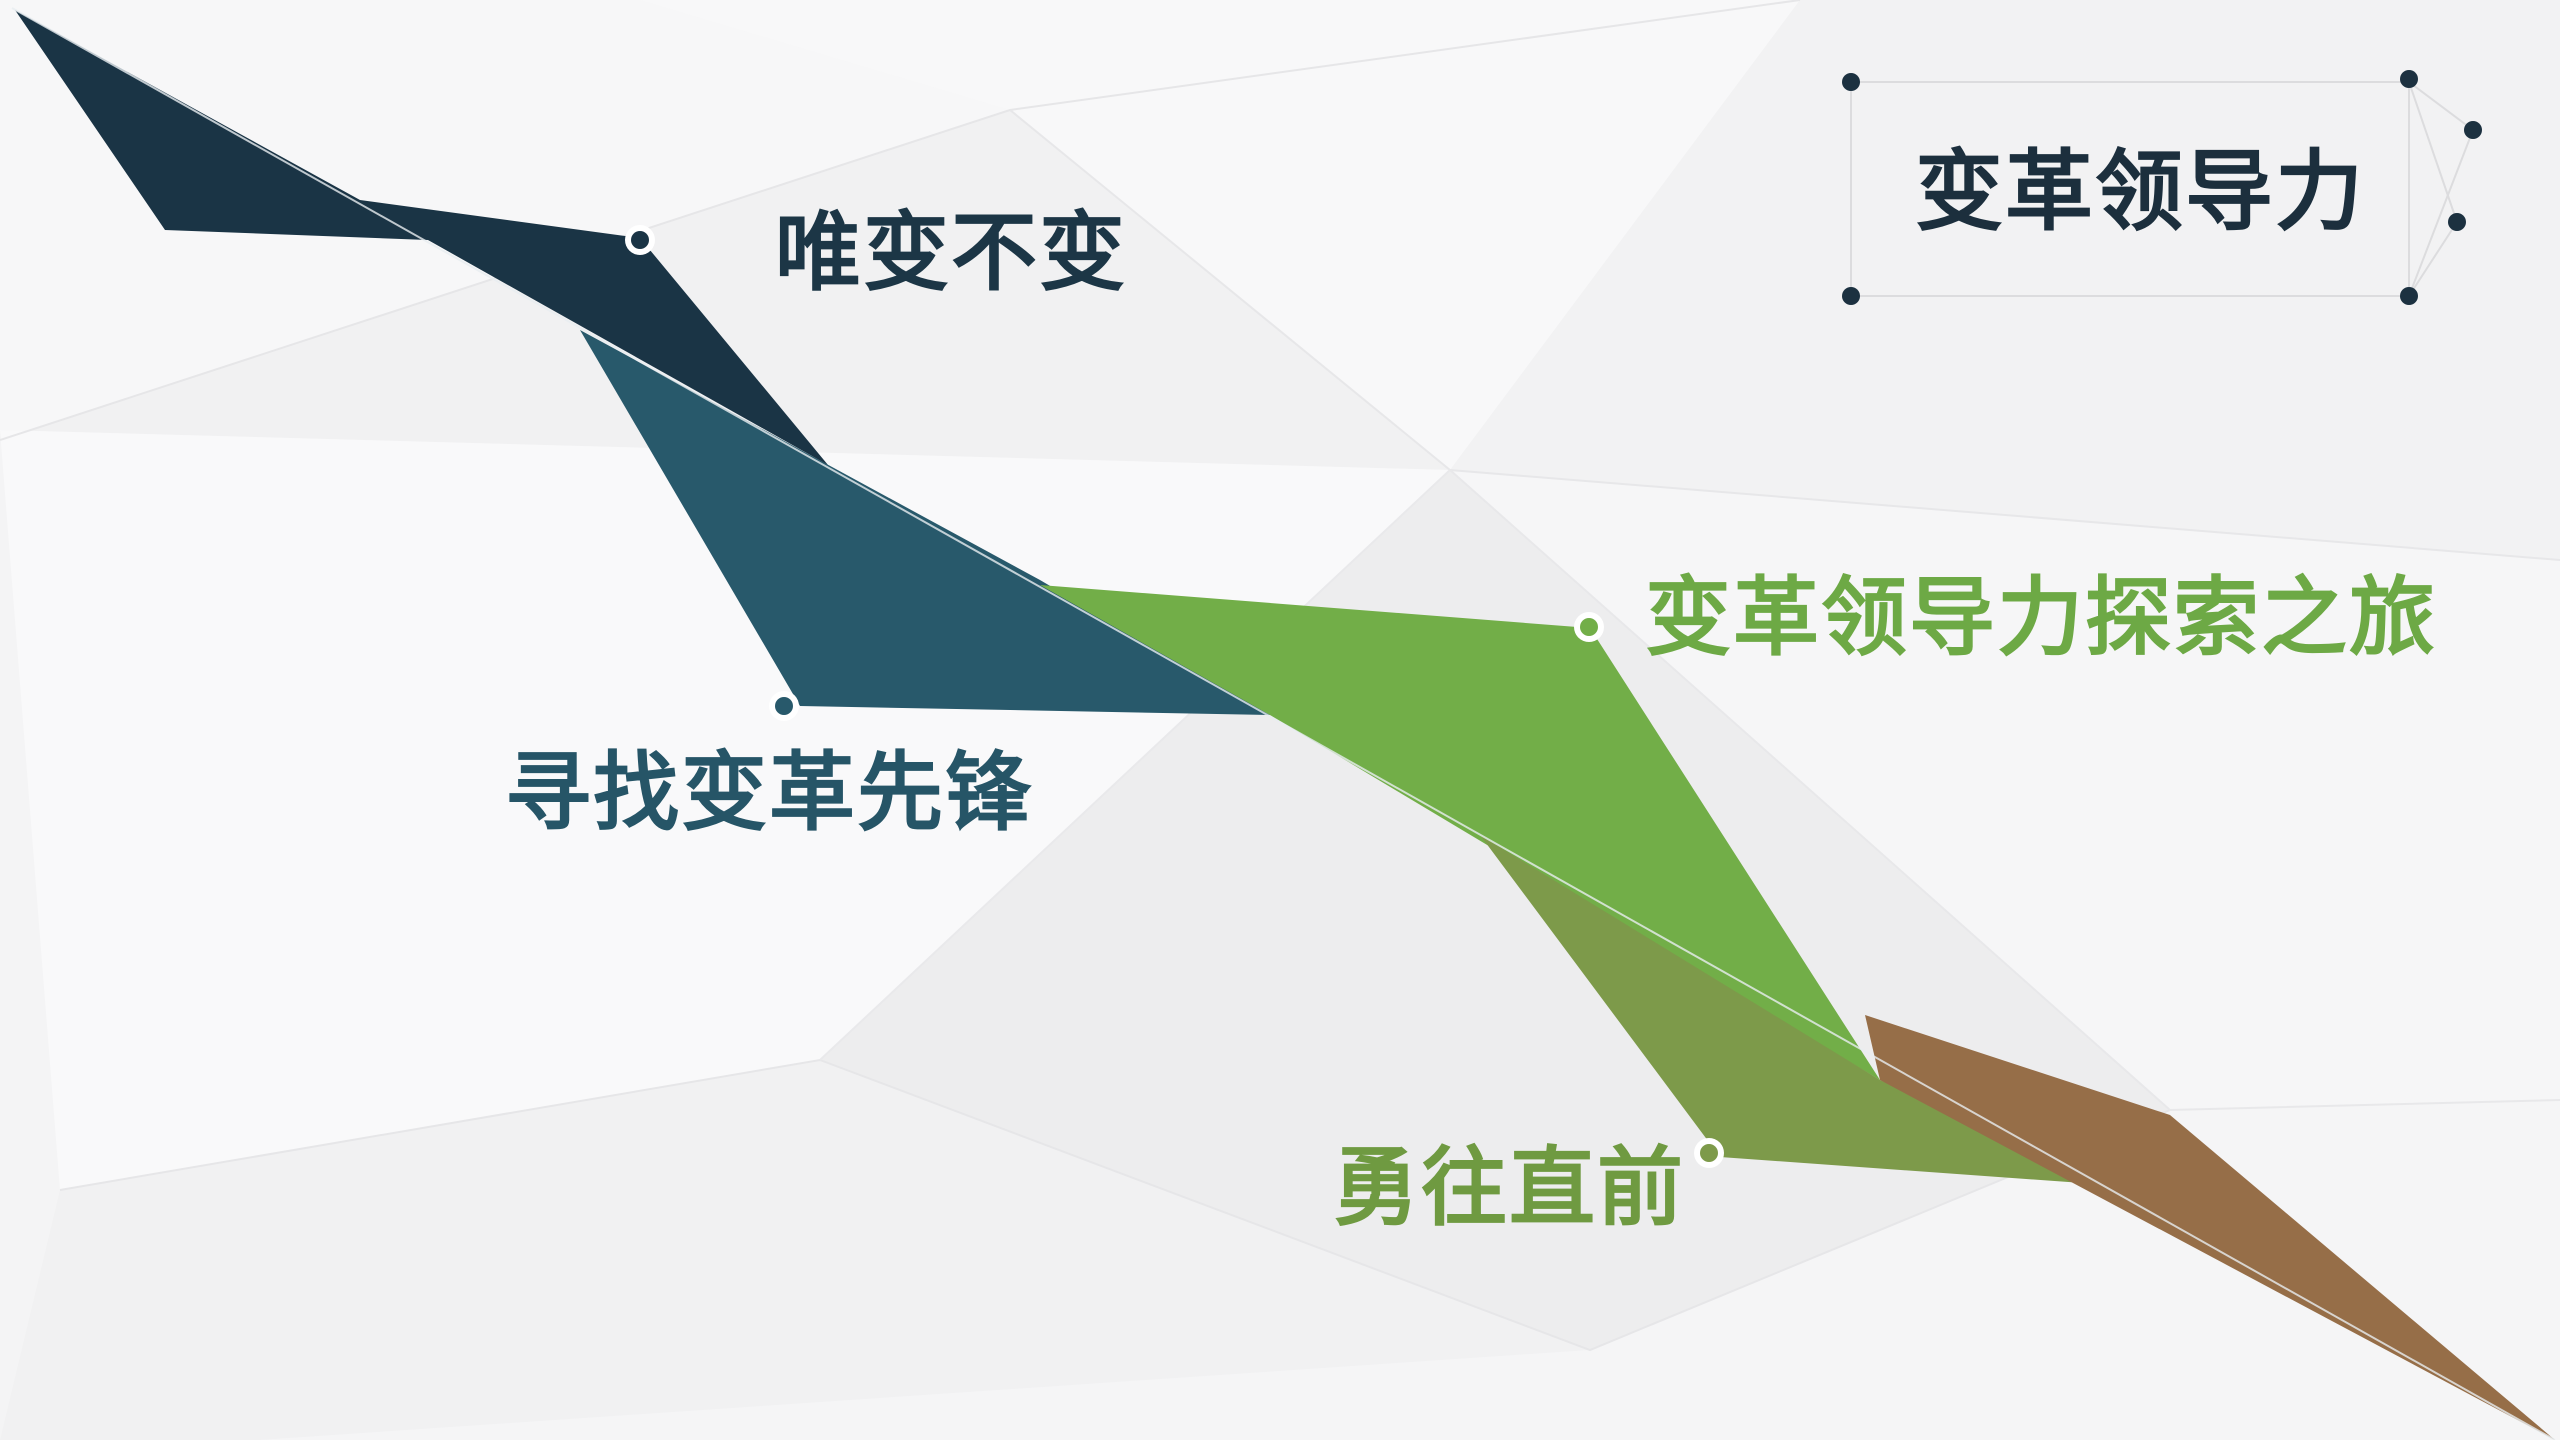  I want to click on step-4-label: 勇往直前, so click(1509, 1188).